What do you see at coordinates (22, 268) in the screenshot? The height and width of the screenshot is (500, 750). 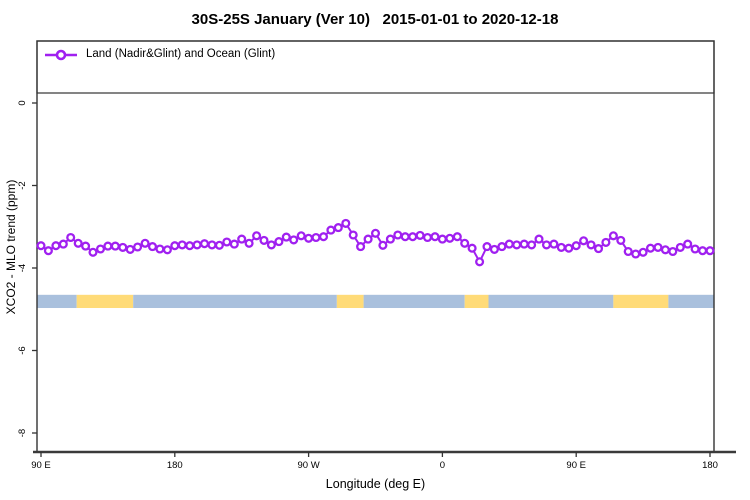 I see `y-tick-label: -4` at bounding box center [22, 268].